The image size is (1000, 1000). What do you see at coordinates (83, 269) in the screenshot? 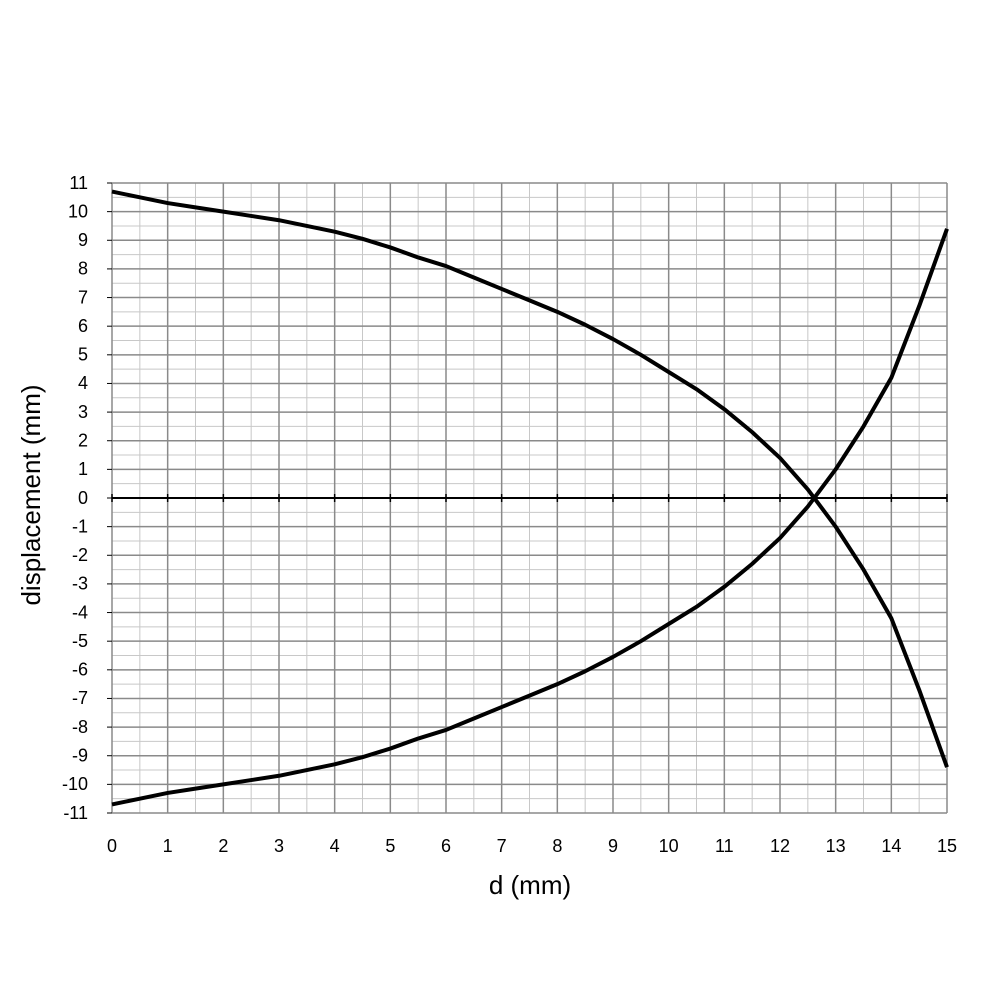
I see `y-tick-label: 8` at bounding box center [83, 269].